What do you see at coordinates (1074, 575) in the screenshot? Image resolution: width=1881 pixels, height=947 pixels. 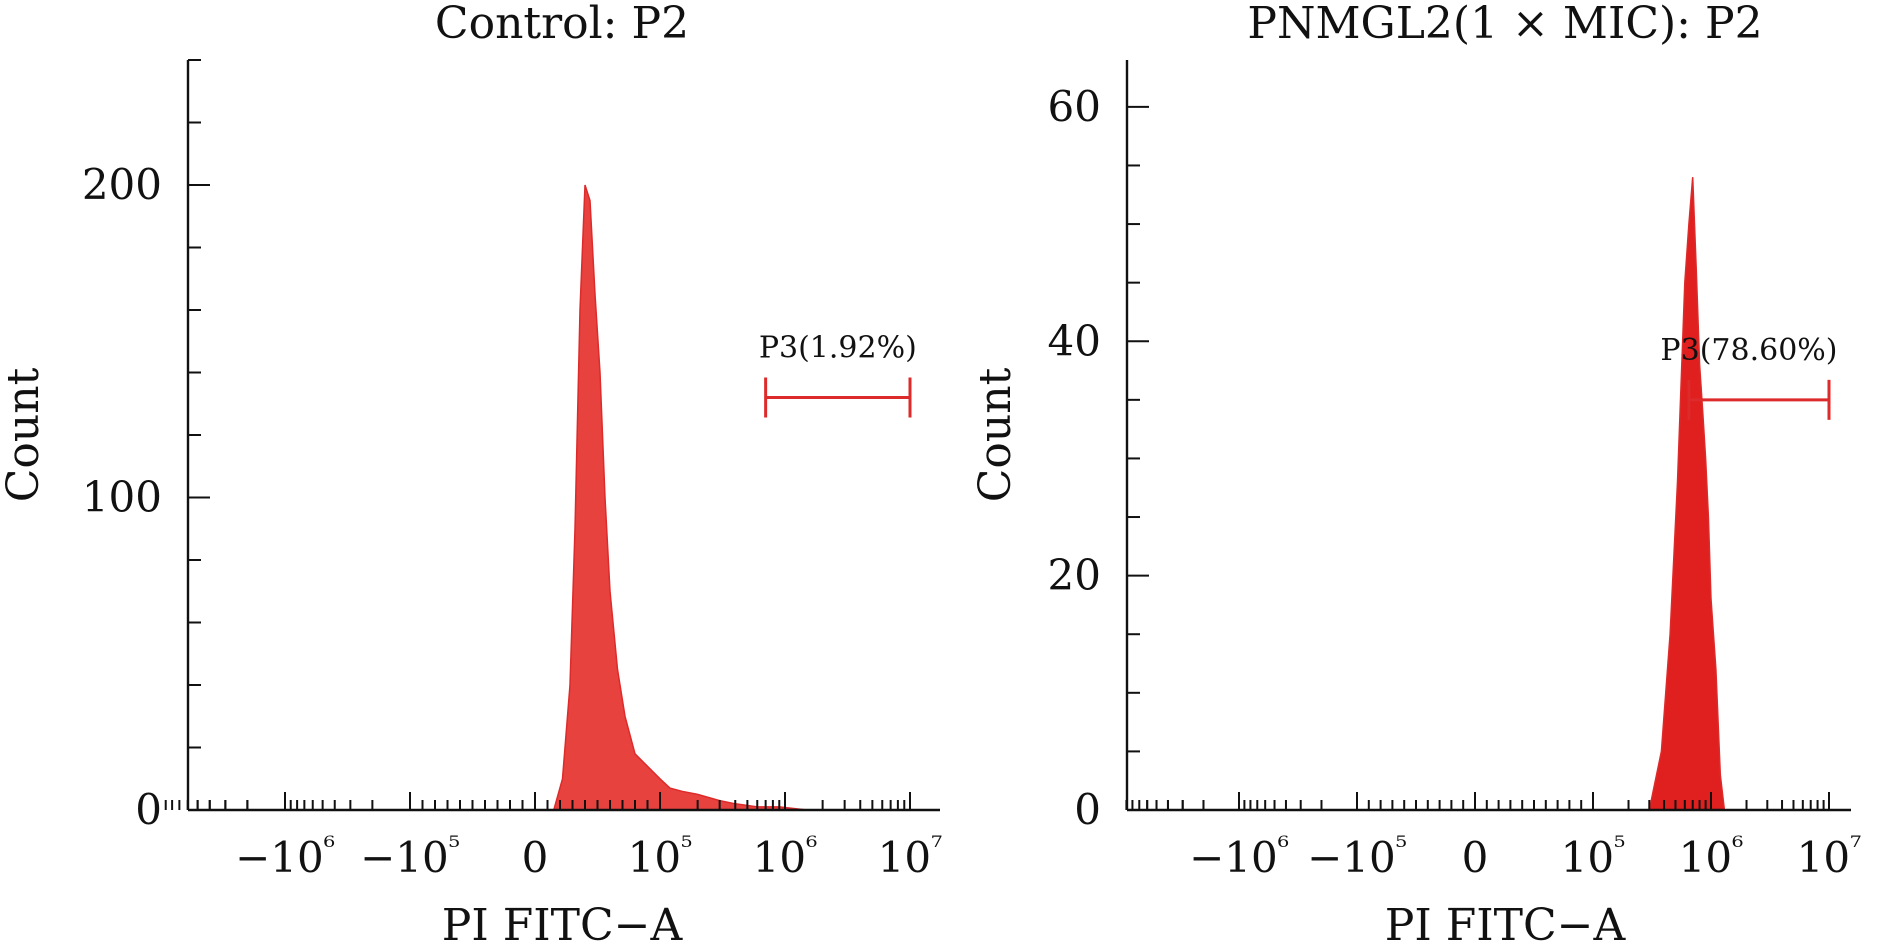 I see `y-tick-label: 20` at bounding box center [1074, 575].